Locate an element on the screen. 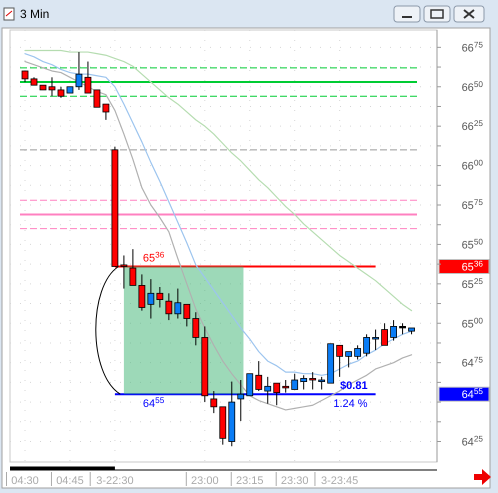 The height and width of the screenshot is (493, 498). x-tick-label: 04:45 is located at coordinates (70, 481).